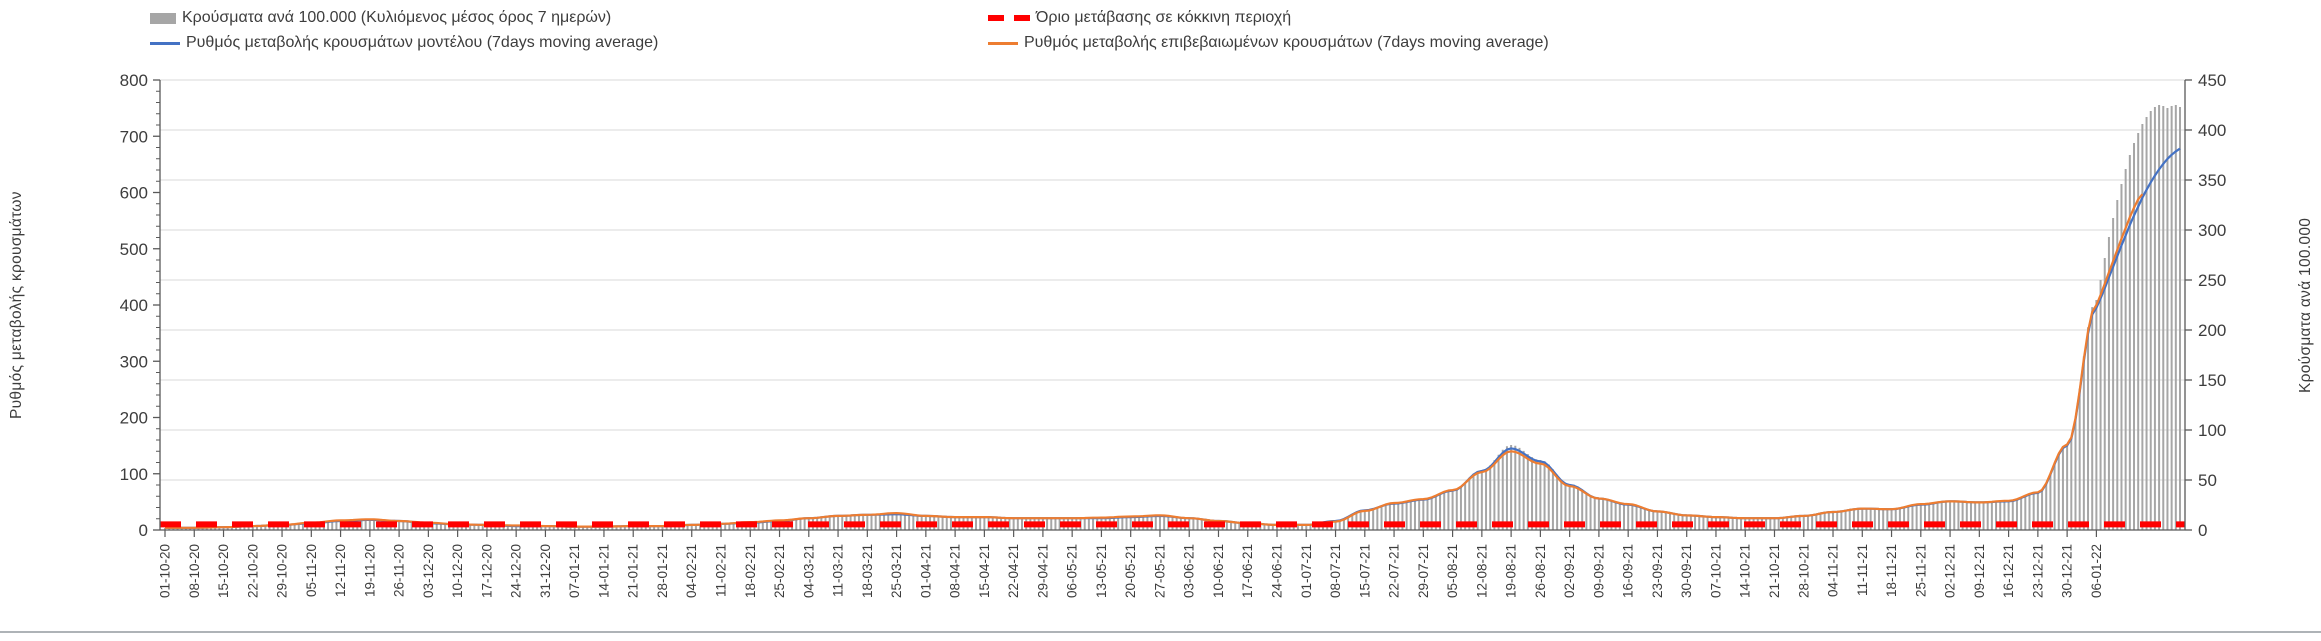 Image resolution: width=2321 pixels, height=641 pixels. What do you see at coordinates (134, 80) in the screenshot?
I see `left-axis-tick-label: 800` at bounding box center [134, 80].